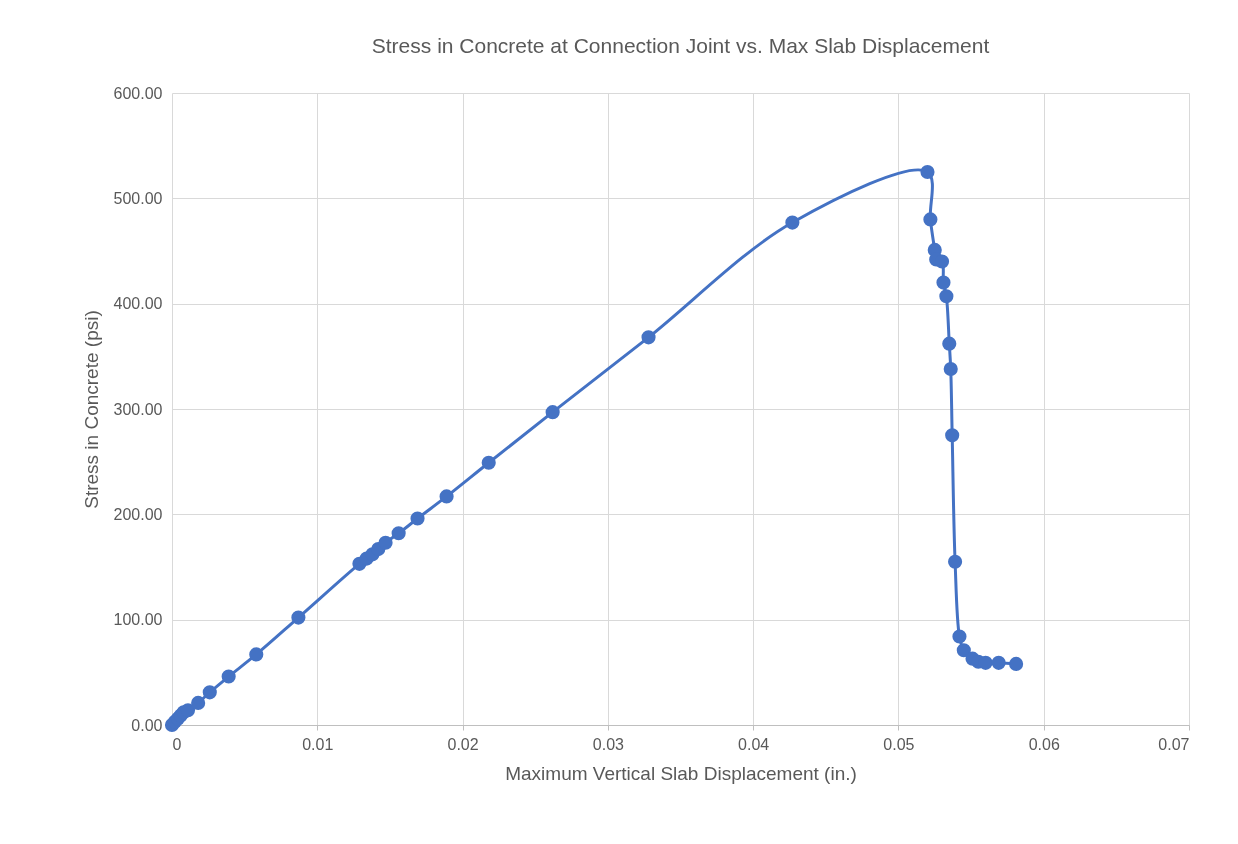  Describe the element at coordinates (754, 744) in the screenshot. I see `x-tick-label: 0.04` at that location.